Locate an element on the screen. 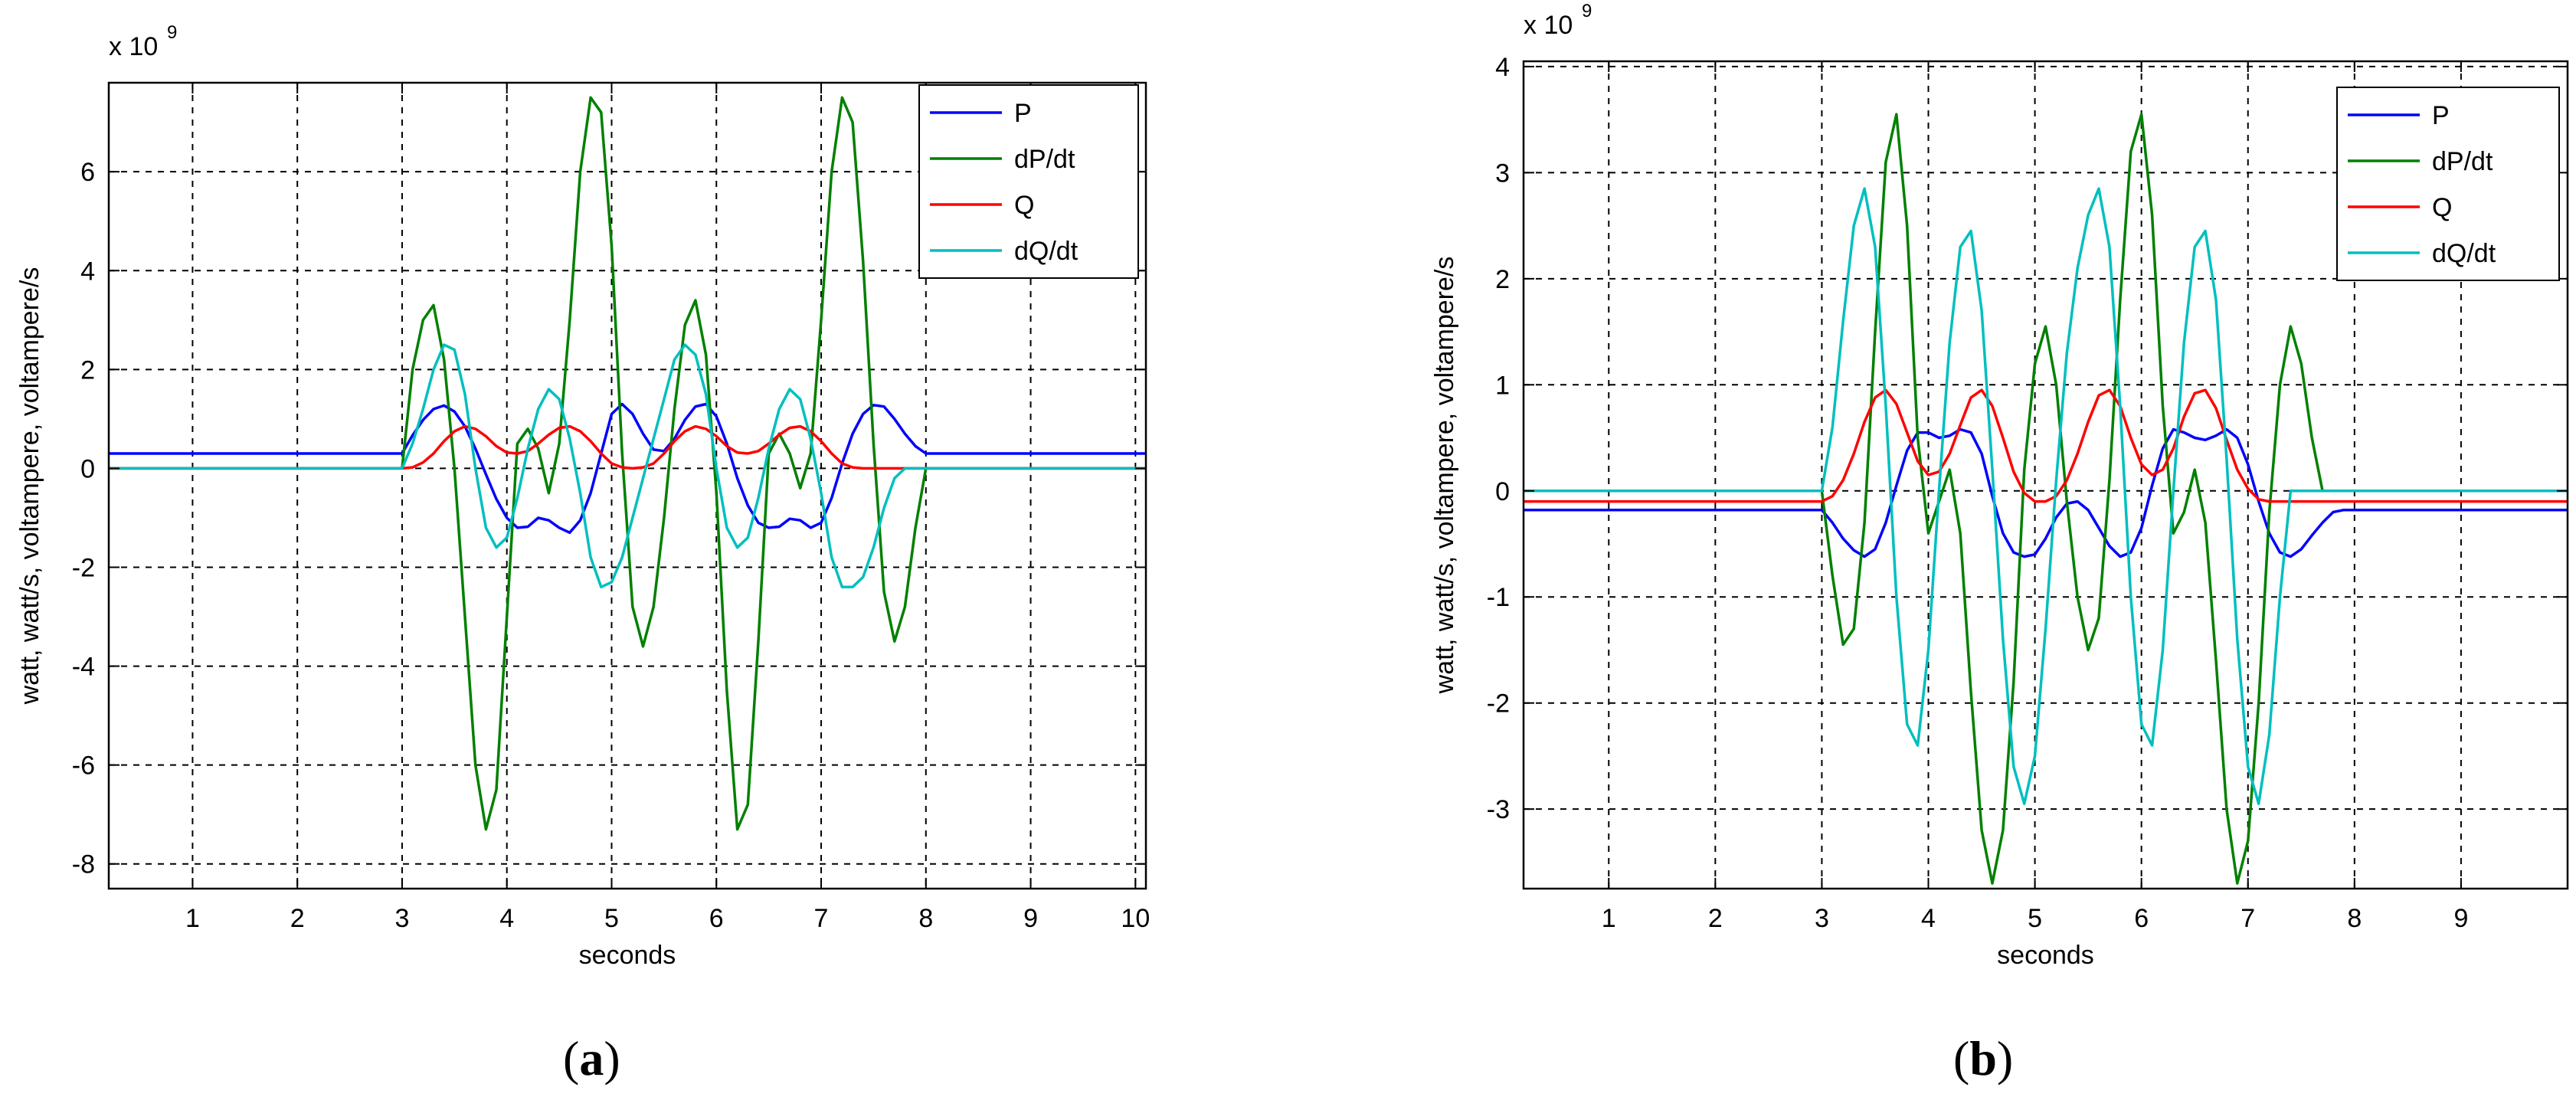  y-tick-label: -1 is located at coordinates (1498, 598).